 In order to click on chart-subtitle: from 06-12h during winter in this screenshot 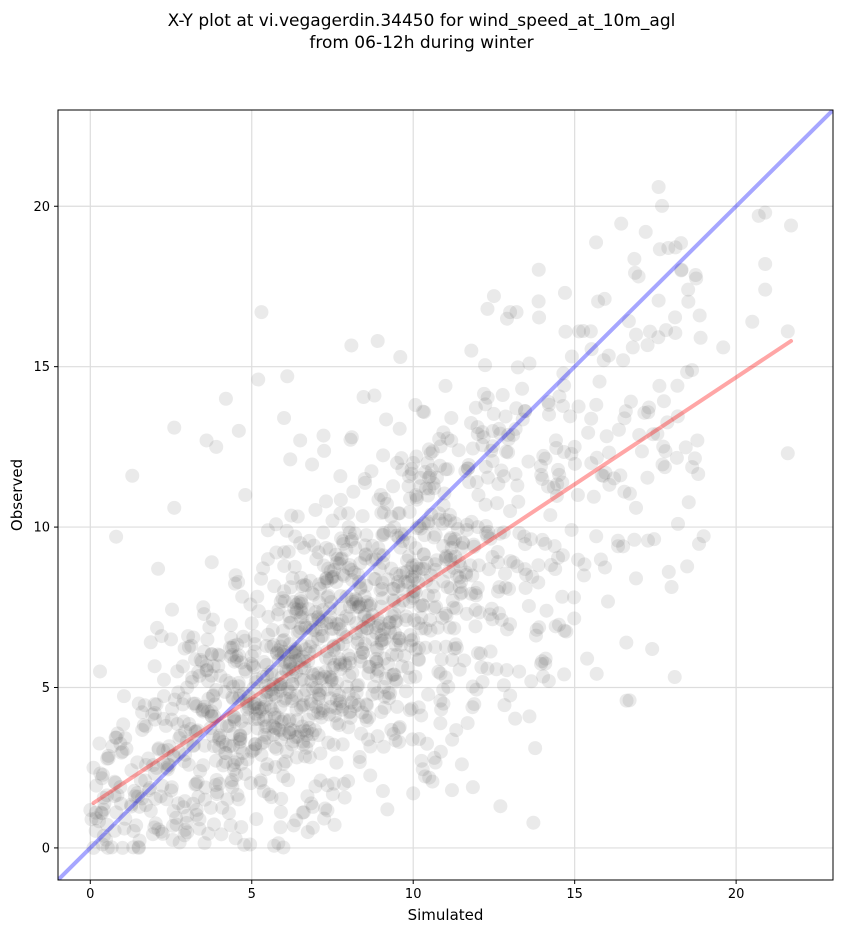, I will do `click(421, 43)`.